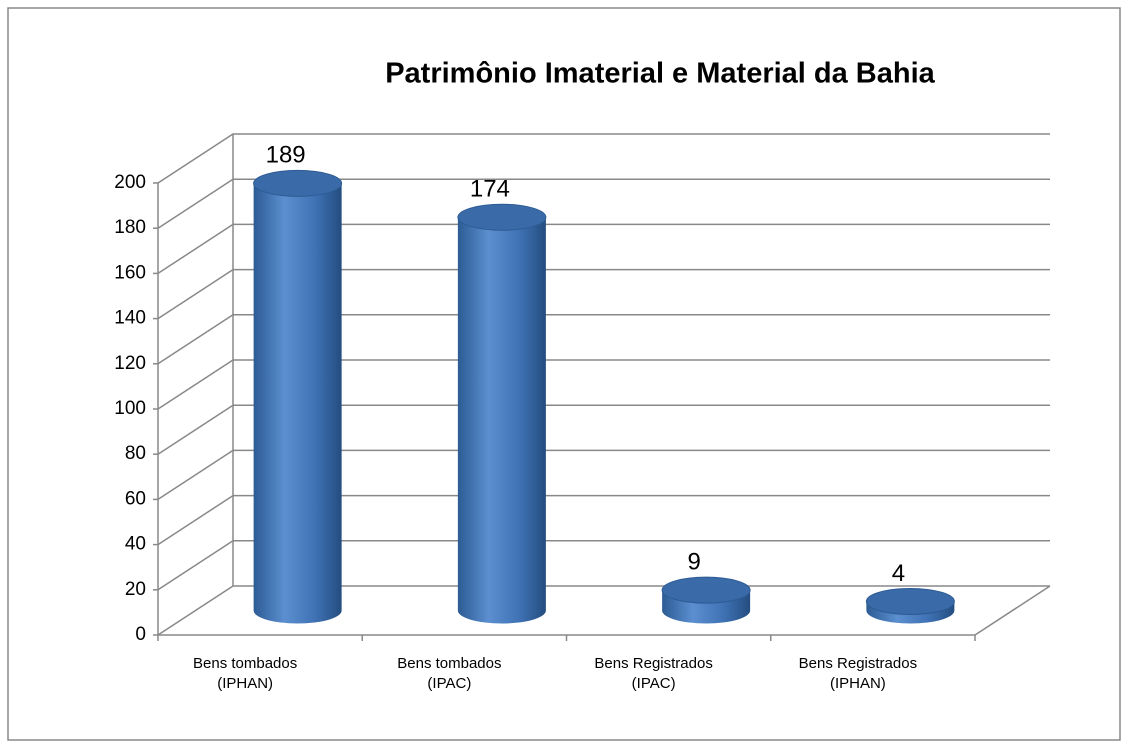 The image size is (1128, 749). What do you see at coordinates (898, 573) in the screenshot?
I see `value-label: 4` at bounding box center [898, 573].